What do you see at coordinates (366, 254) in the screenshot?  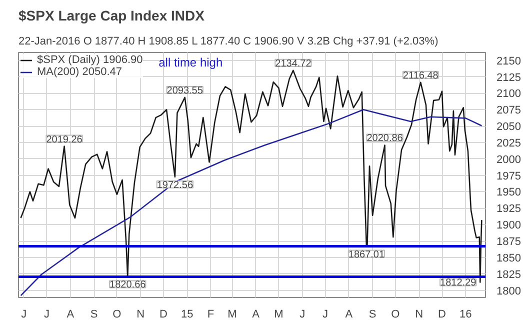 I see `annotation: 1867.01` at bounding box center [366, 254].